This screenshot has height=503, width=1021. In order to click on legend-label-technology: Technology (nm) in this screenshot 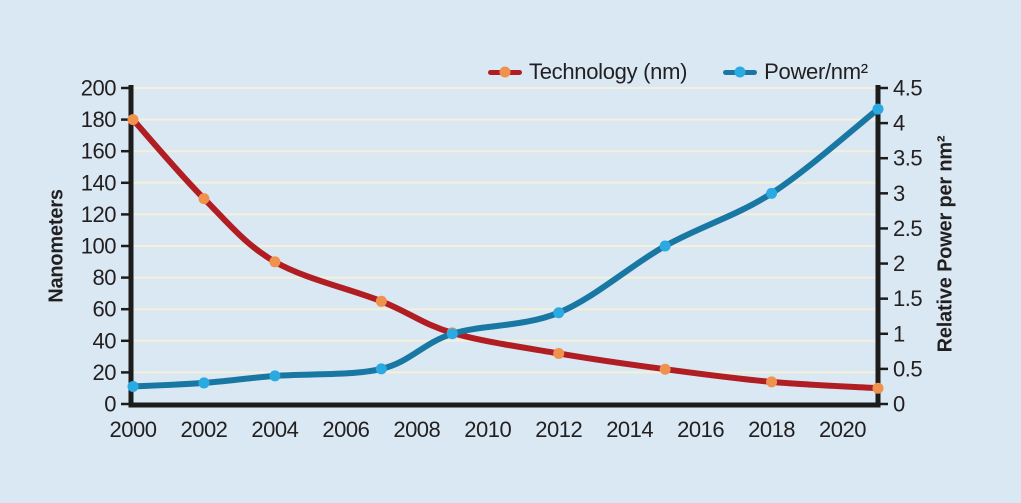, I will do `click(608, 71)`.